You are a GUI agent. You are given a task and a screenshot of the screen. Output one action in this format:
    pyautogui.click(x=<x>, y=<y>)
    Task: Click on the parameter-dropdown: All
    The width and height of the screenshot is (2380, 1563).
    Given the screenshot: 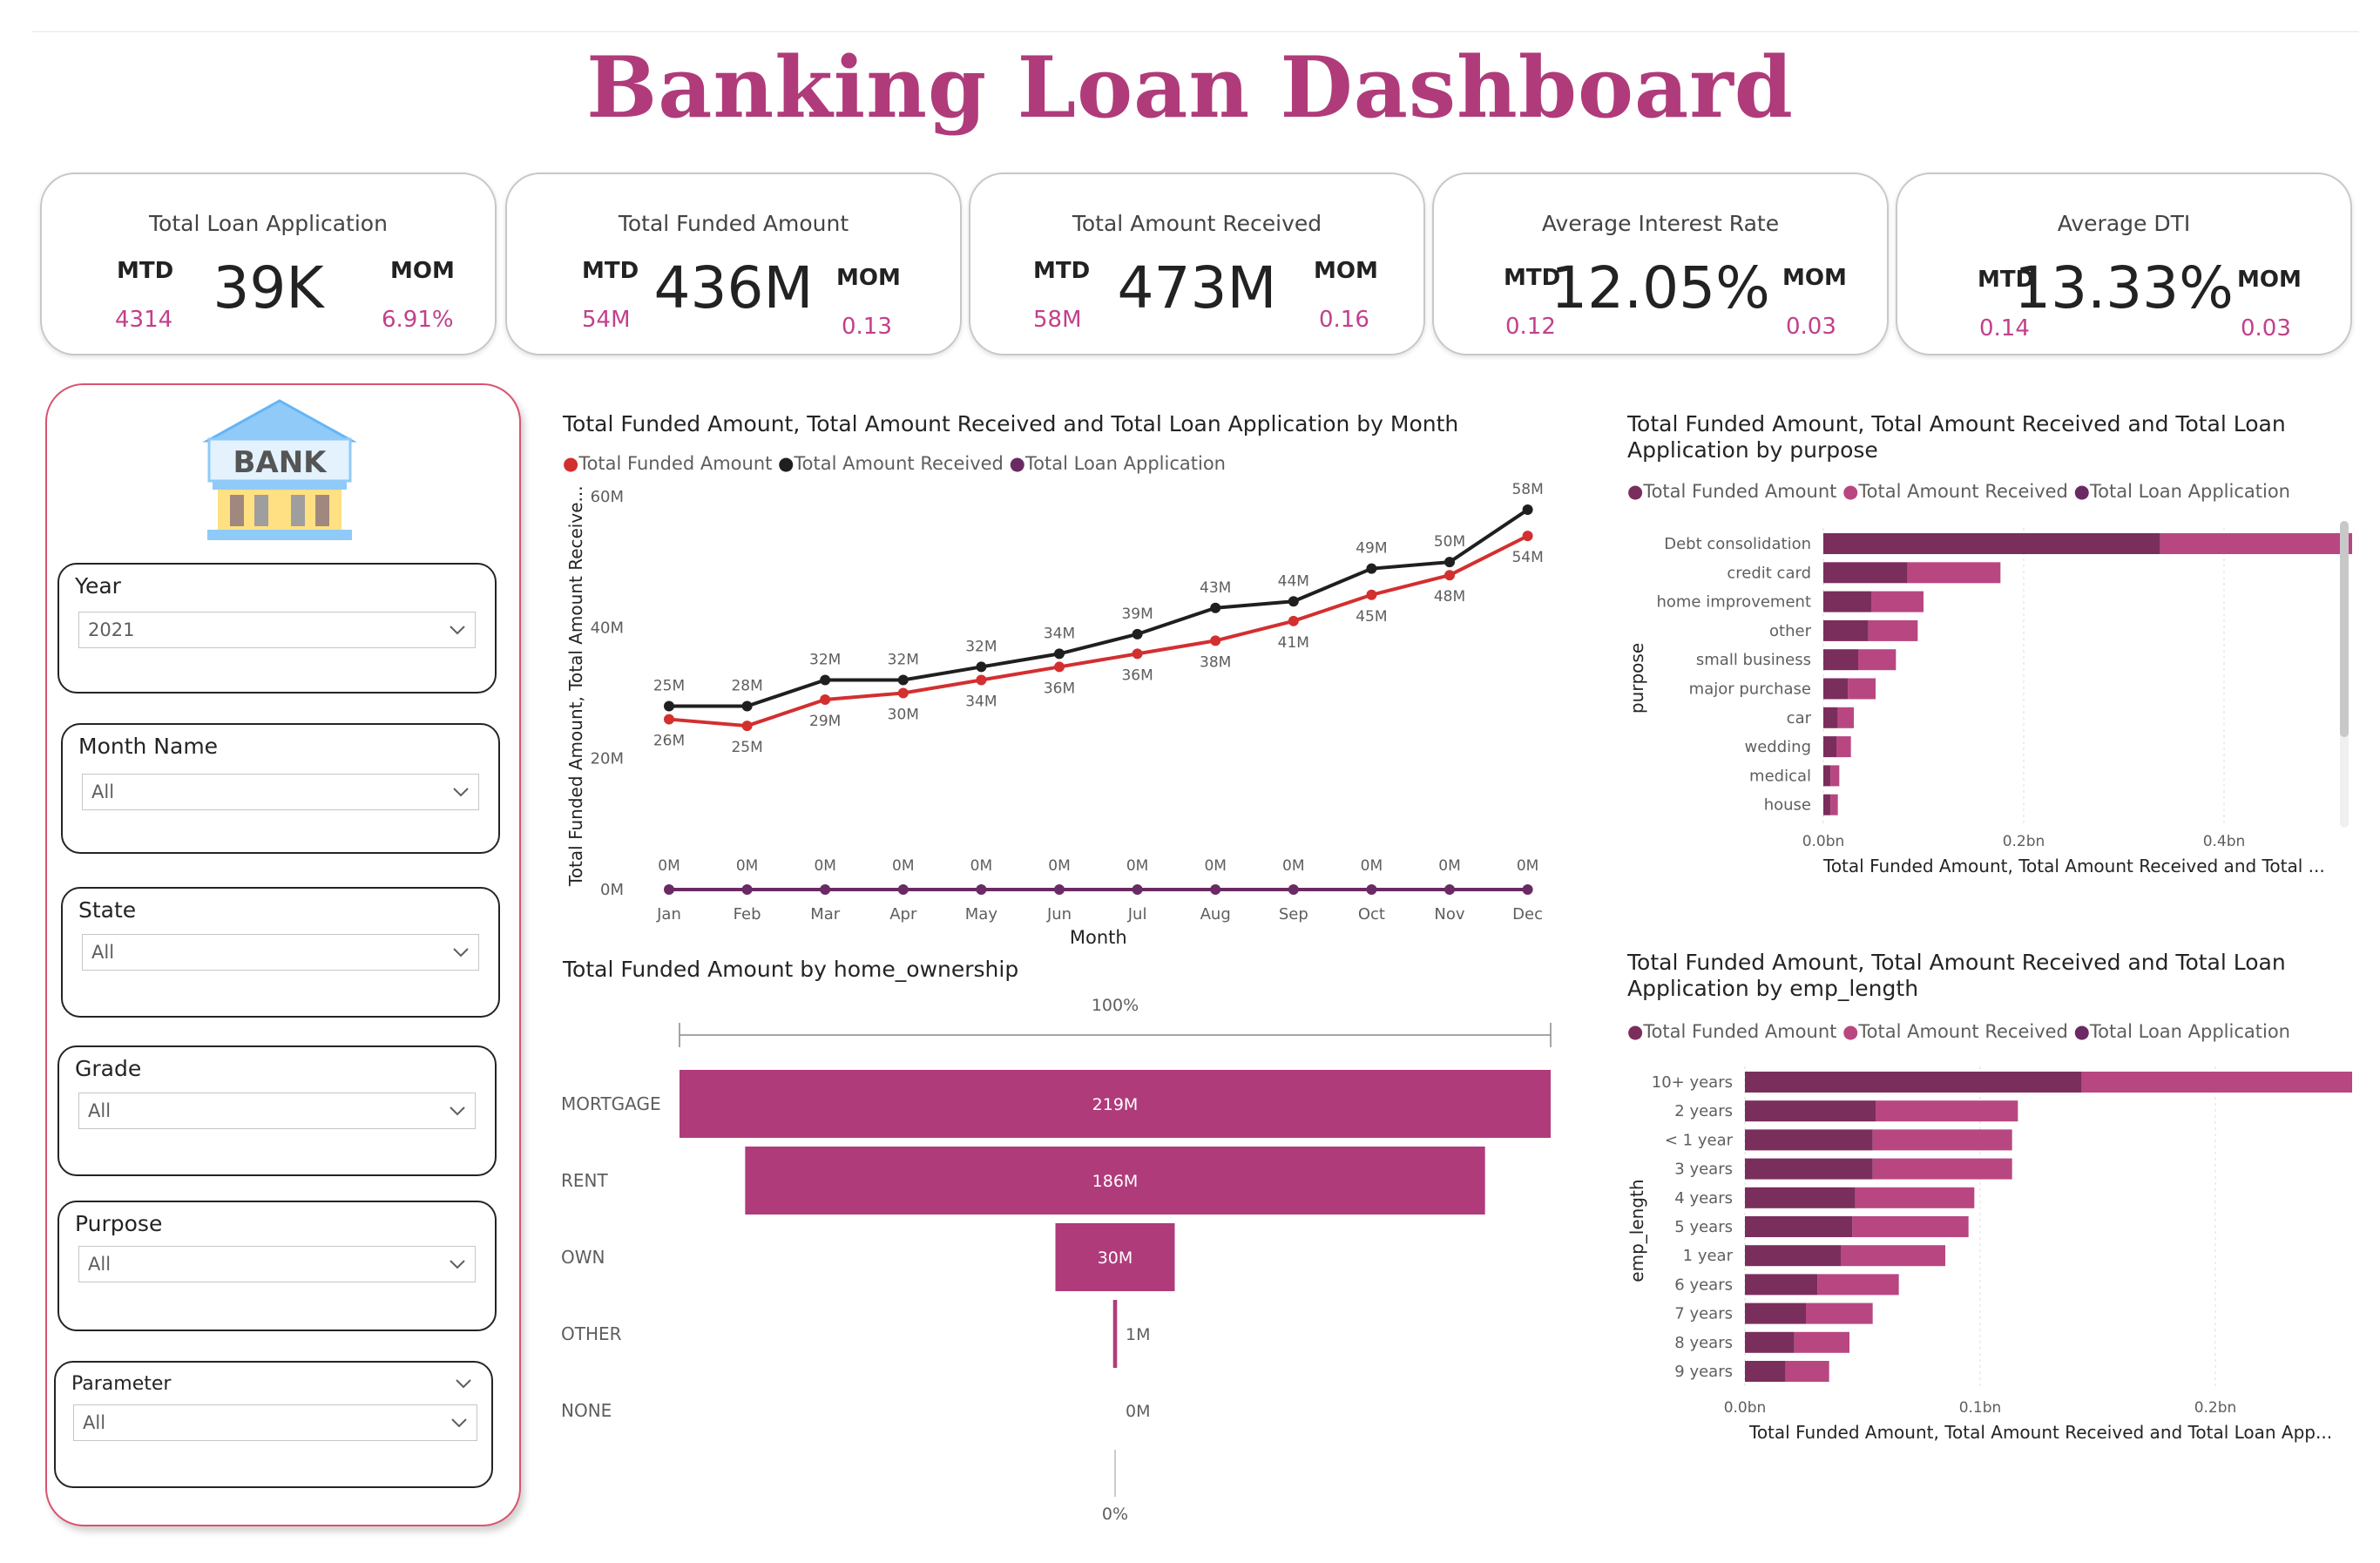 What is the action you would take?
    pyautogui.click(x=275, y=1422)
    